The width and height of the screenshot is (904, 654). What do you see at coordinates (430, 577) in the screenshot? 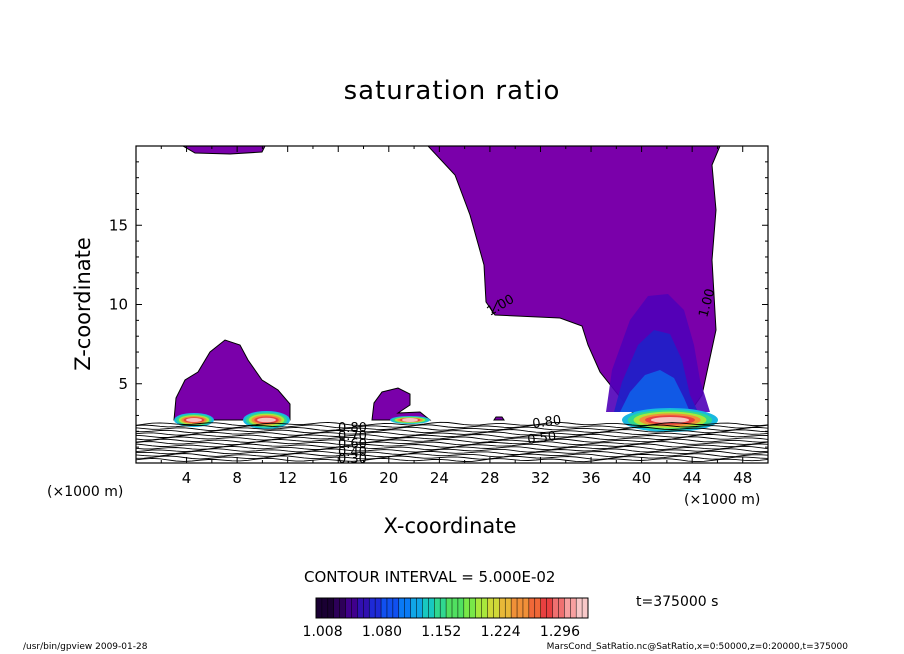
I see `contour-interval-label: CONTOUR INTERVAL = 5.000E-02` at bounding box center [430, 577].